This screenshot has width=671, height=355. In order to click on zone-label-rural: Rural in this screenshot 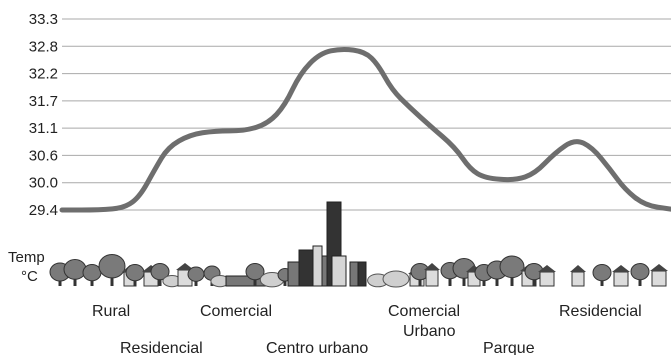, I will do `click(111, 311)`.